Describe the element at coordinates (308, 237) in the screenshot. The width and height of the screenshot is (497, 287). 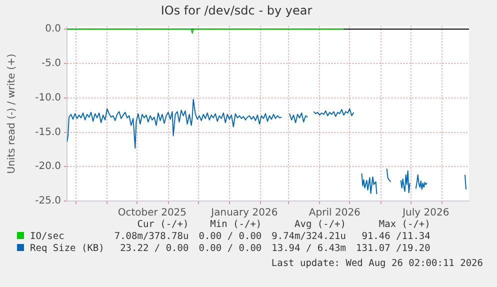
I see `text: 9.74m/324.21u` at that location.